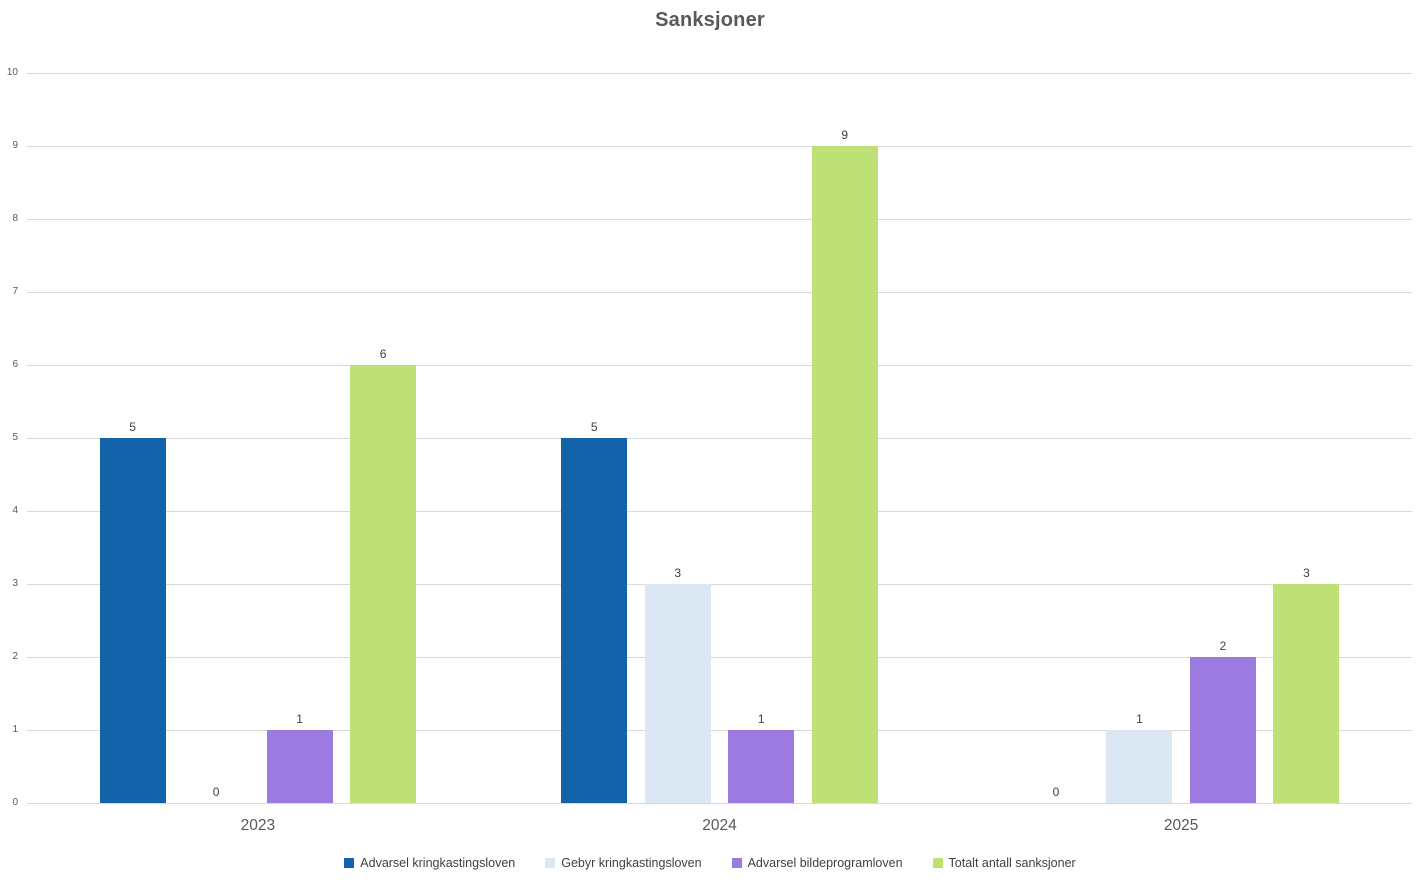 The height and width of the screenshot is (882, 1420). I want to click on y-axis-tick-label: 7, so click(15, 291).